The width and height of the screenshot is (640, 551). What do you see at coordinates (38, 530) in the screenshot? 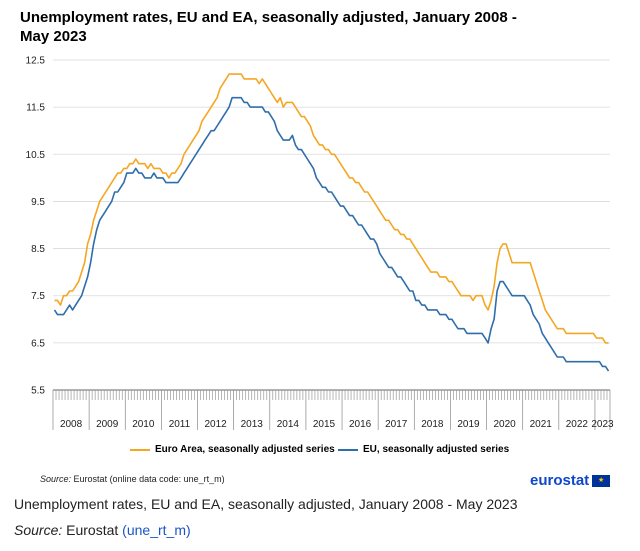
I see `figure-source-label: Source:` at bounding box center [38, 530].